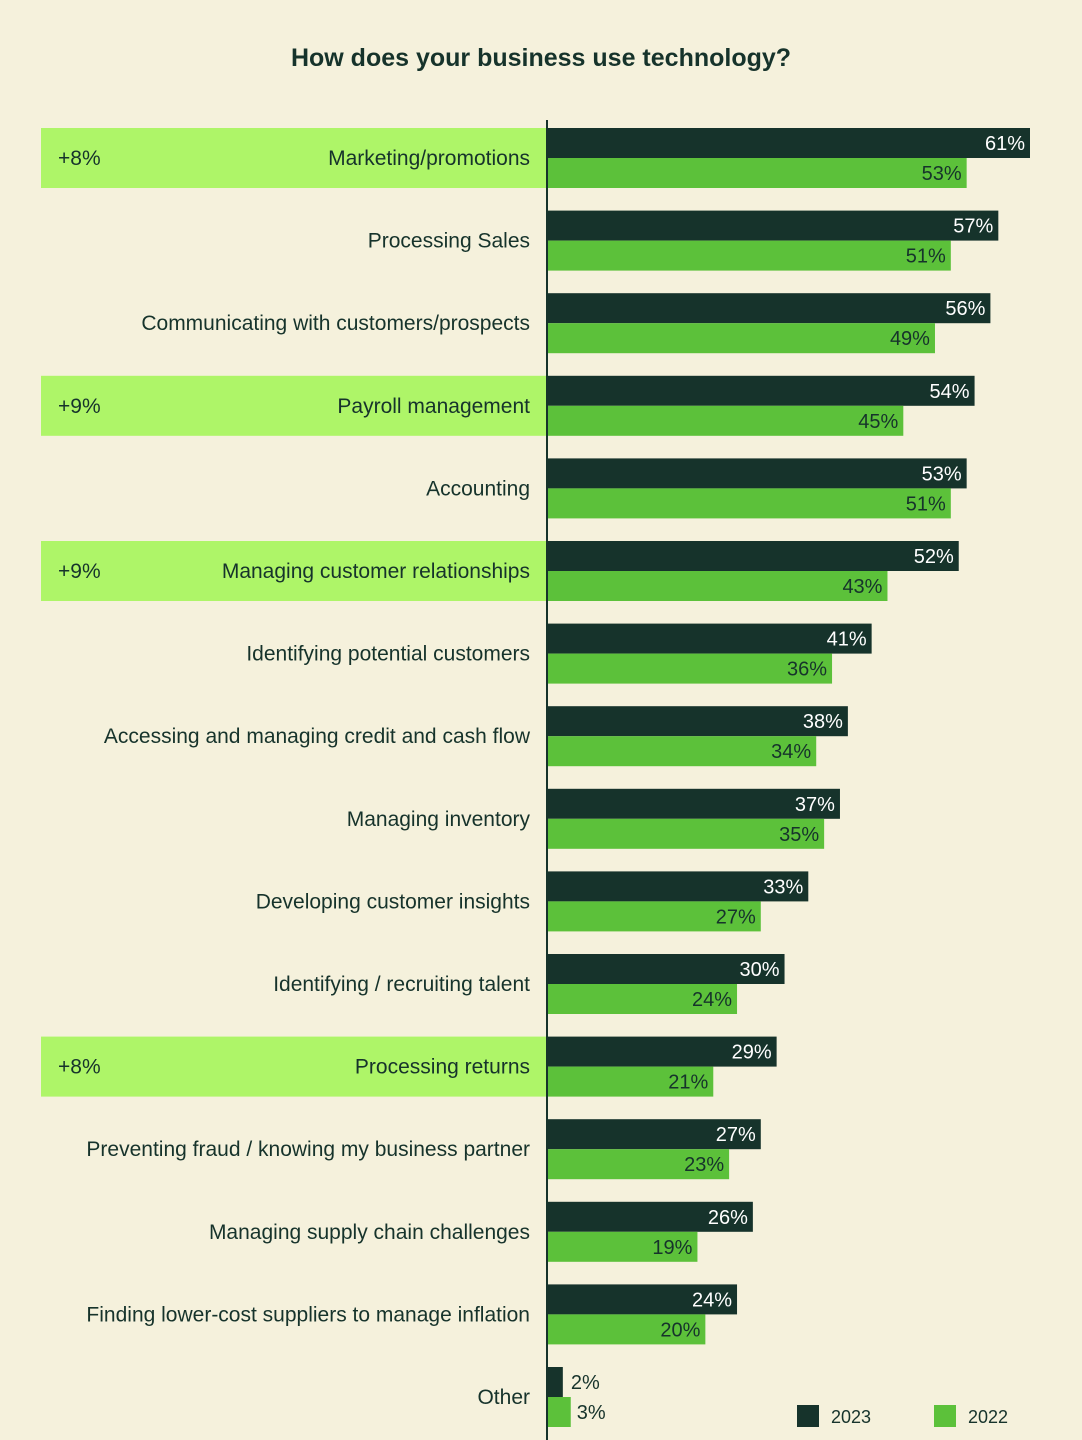 This screenshot has width=1082, height=1440. I want to click on value-label-2022: 53%, so click(942, 174).